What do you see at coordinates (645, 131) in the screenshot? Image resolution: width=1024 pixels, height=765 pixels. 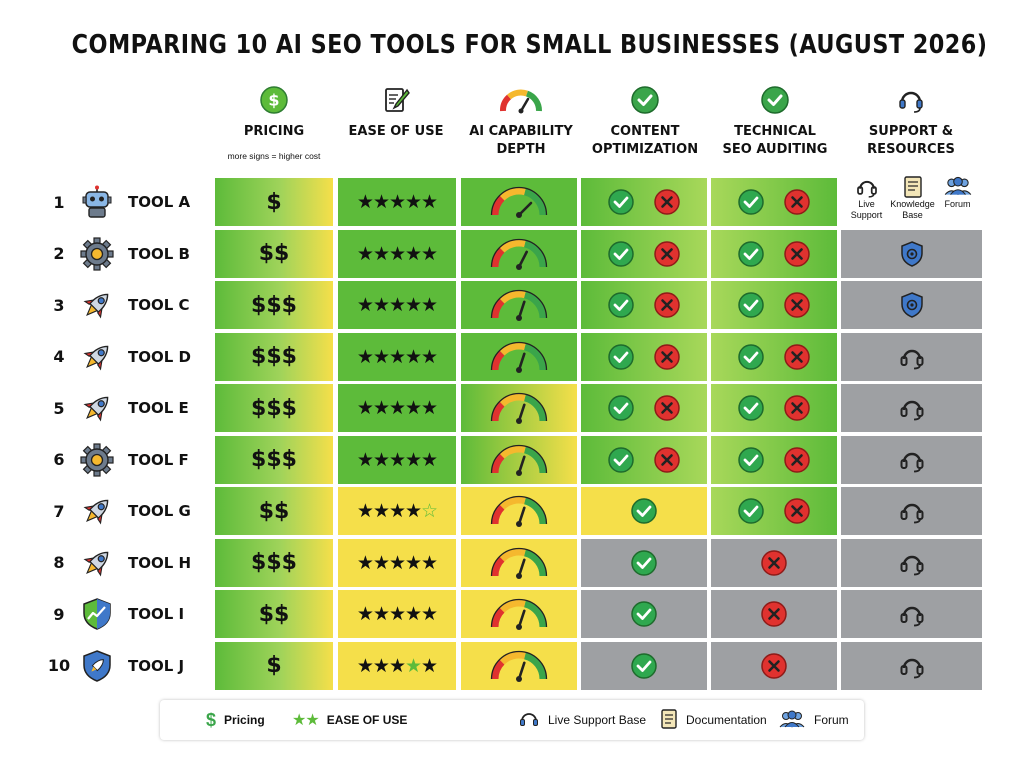 I see `header-content-label-1: CONTENT` at bounding box center [645, 131].